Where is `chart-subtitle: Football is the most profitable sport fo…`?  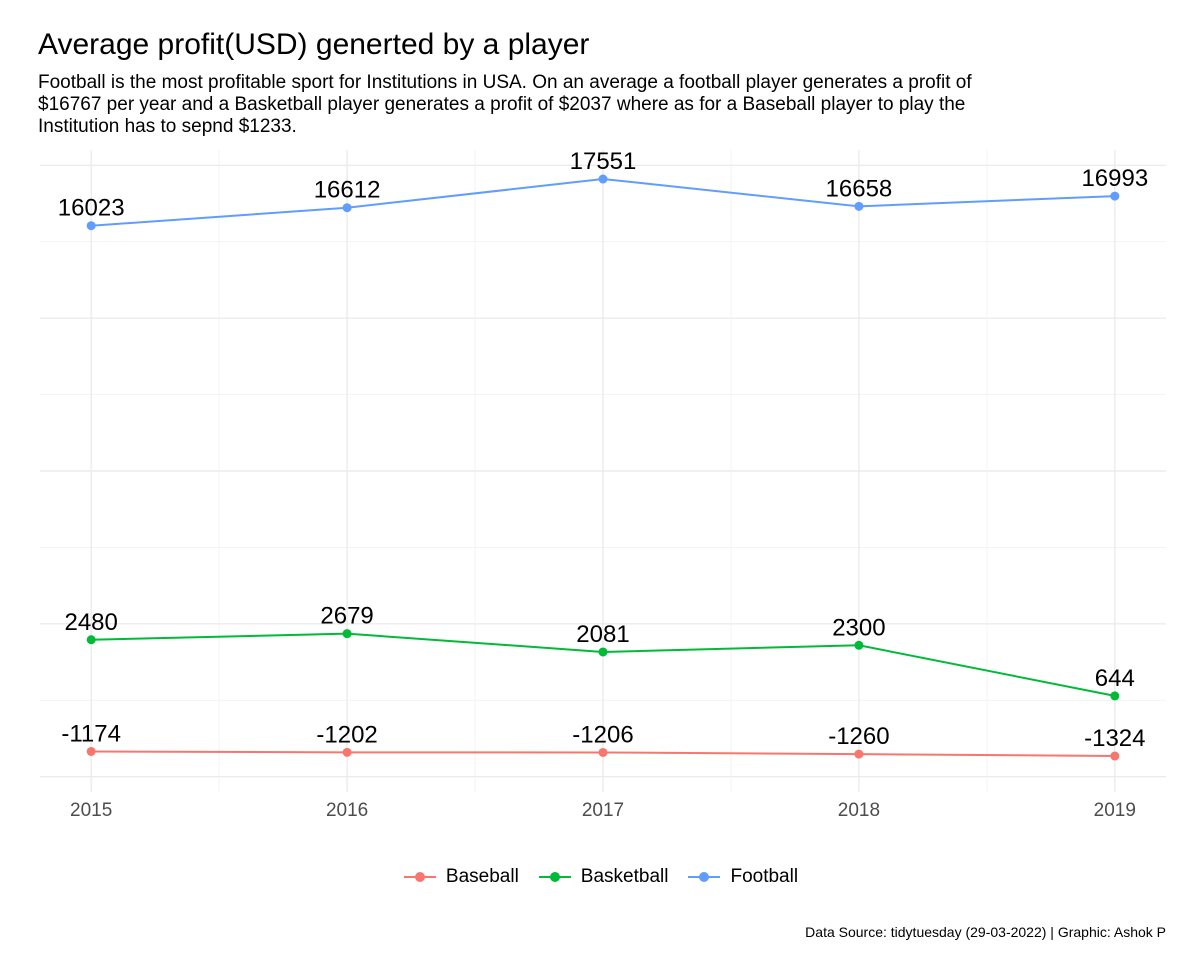
chart-subtitle: Football is the most profitable sport fo… is located at coordinates (505, 104).